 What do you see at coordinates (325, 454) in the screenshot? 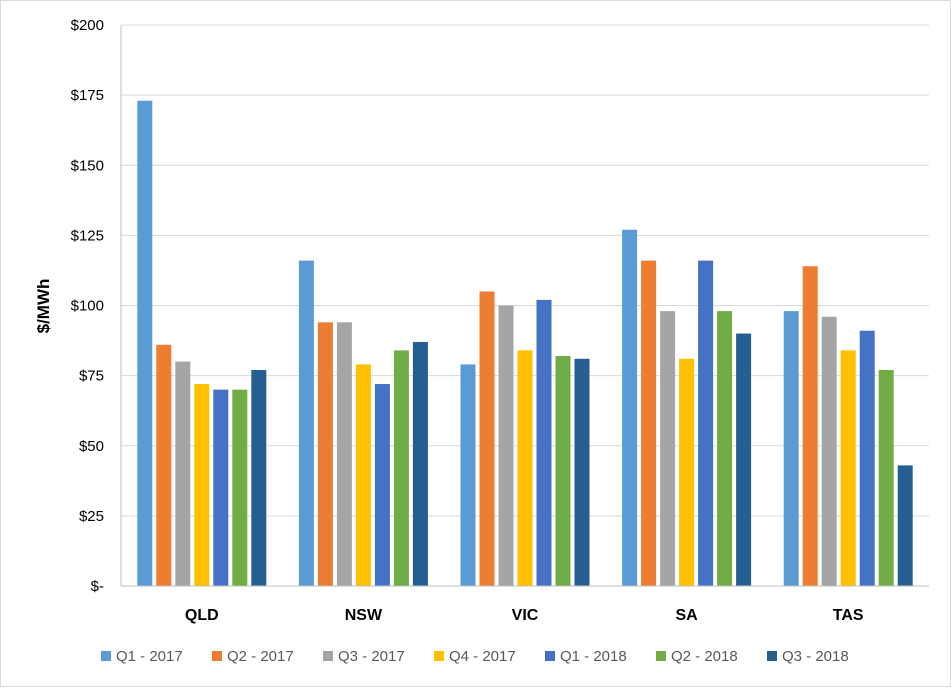
I see `bar-nsw-q2-2017` at bounding box center [325, 454].